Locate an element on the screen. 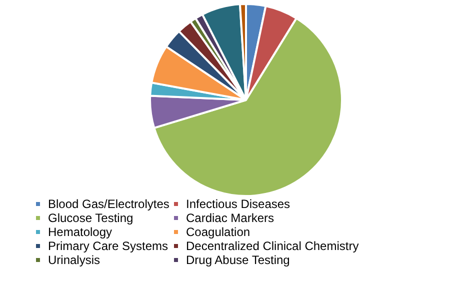 The height and width of the screenshot is (296, 473). legend-label: Infectious Diseases is located at coordinates (238, 204).